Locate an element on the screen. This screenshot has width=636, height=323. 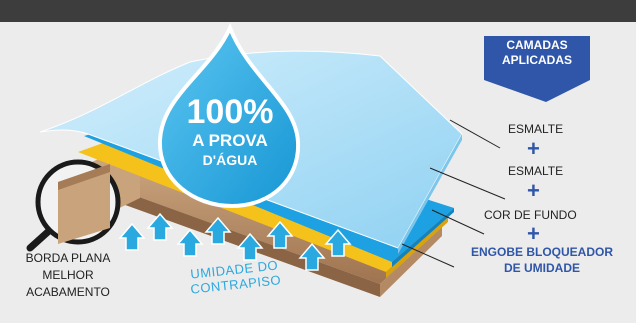
layer-label-2: ESMALTE is located at coordinates (536, 171).